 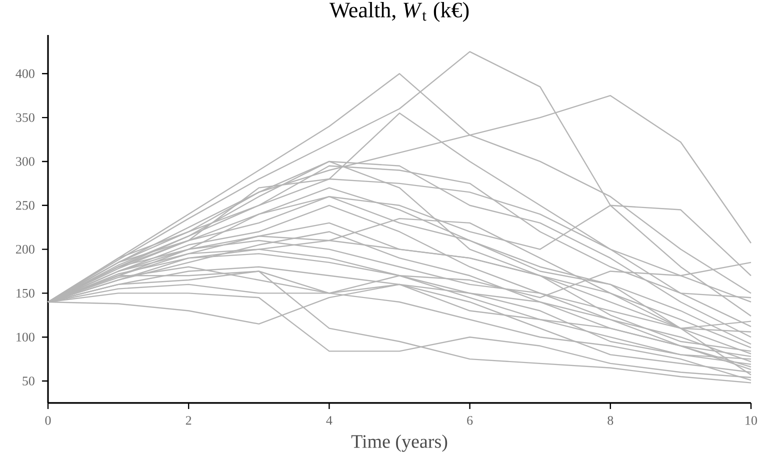 What do you see at coordinates (399, 443) in the screenshot?
I see `x-axis-title: Time (years)` at bounding box center [399, 443].